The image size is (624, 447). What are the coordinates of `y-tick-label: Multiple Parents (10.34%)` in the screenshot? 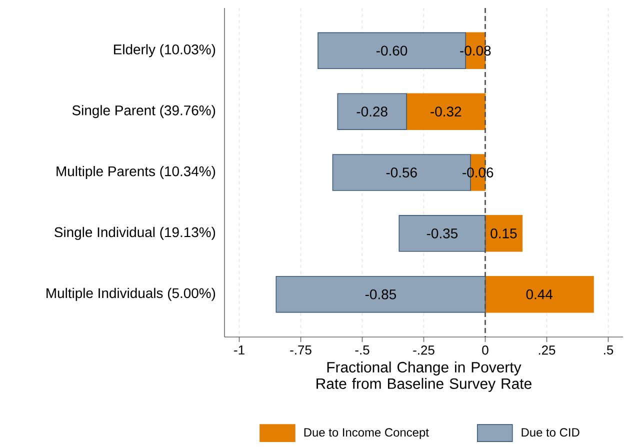 It's located at (136, 172).